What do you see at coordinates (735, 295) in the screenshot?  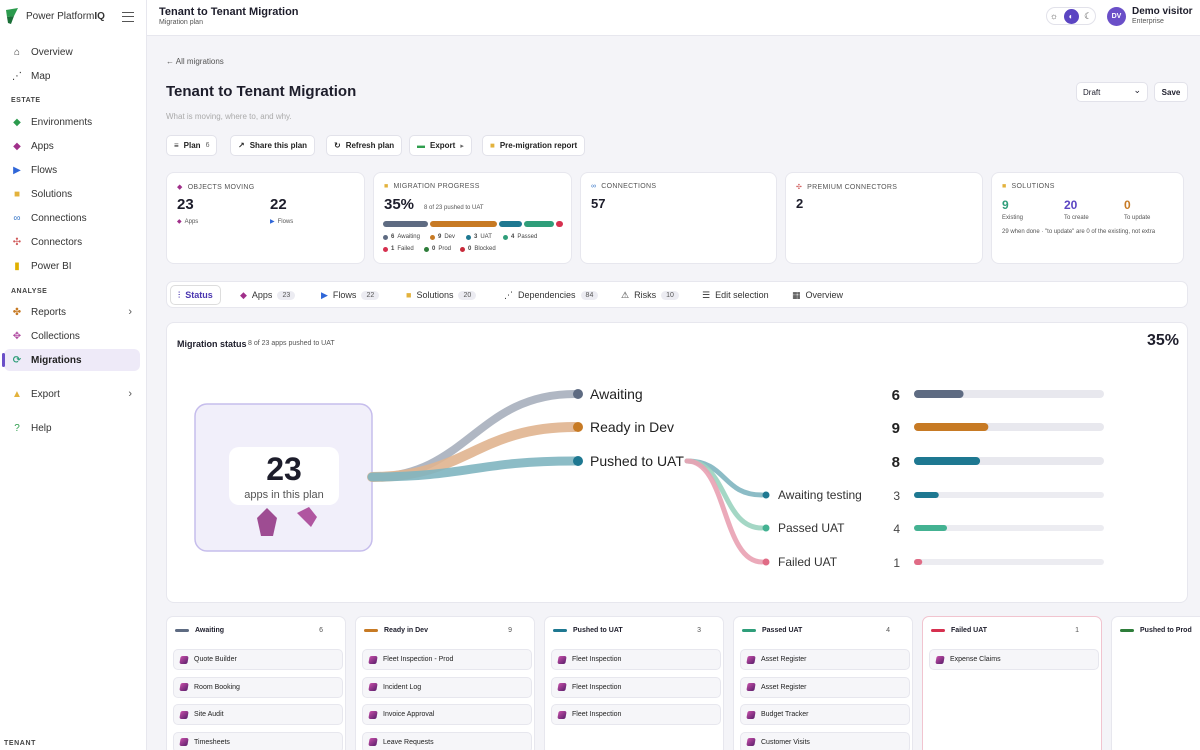 I see `tab-edit-selection: ☰ Edit selection` at bounding box center [735, 295].